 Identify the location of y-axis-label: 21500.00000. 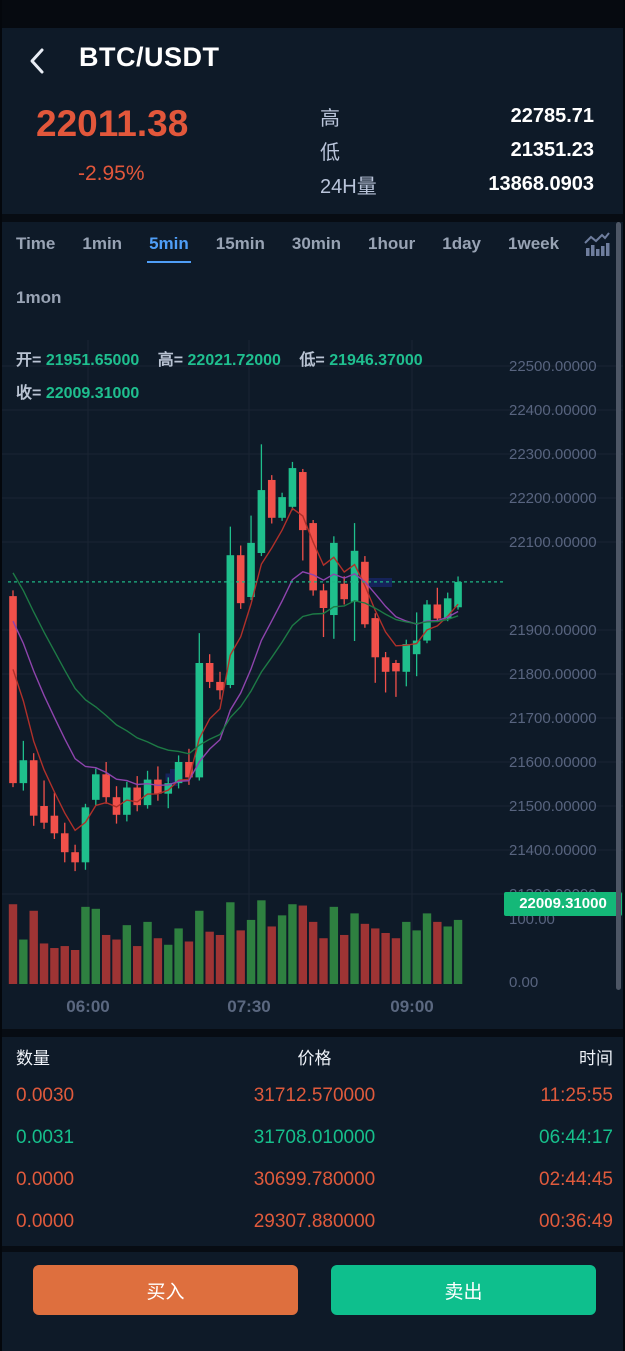
(553, 806).